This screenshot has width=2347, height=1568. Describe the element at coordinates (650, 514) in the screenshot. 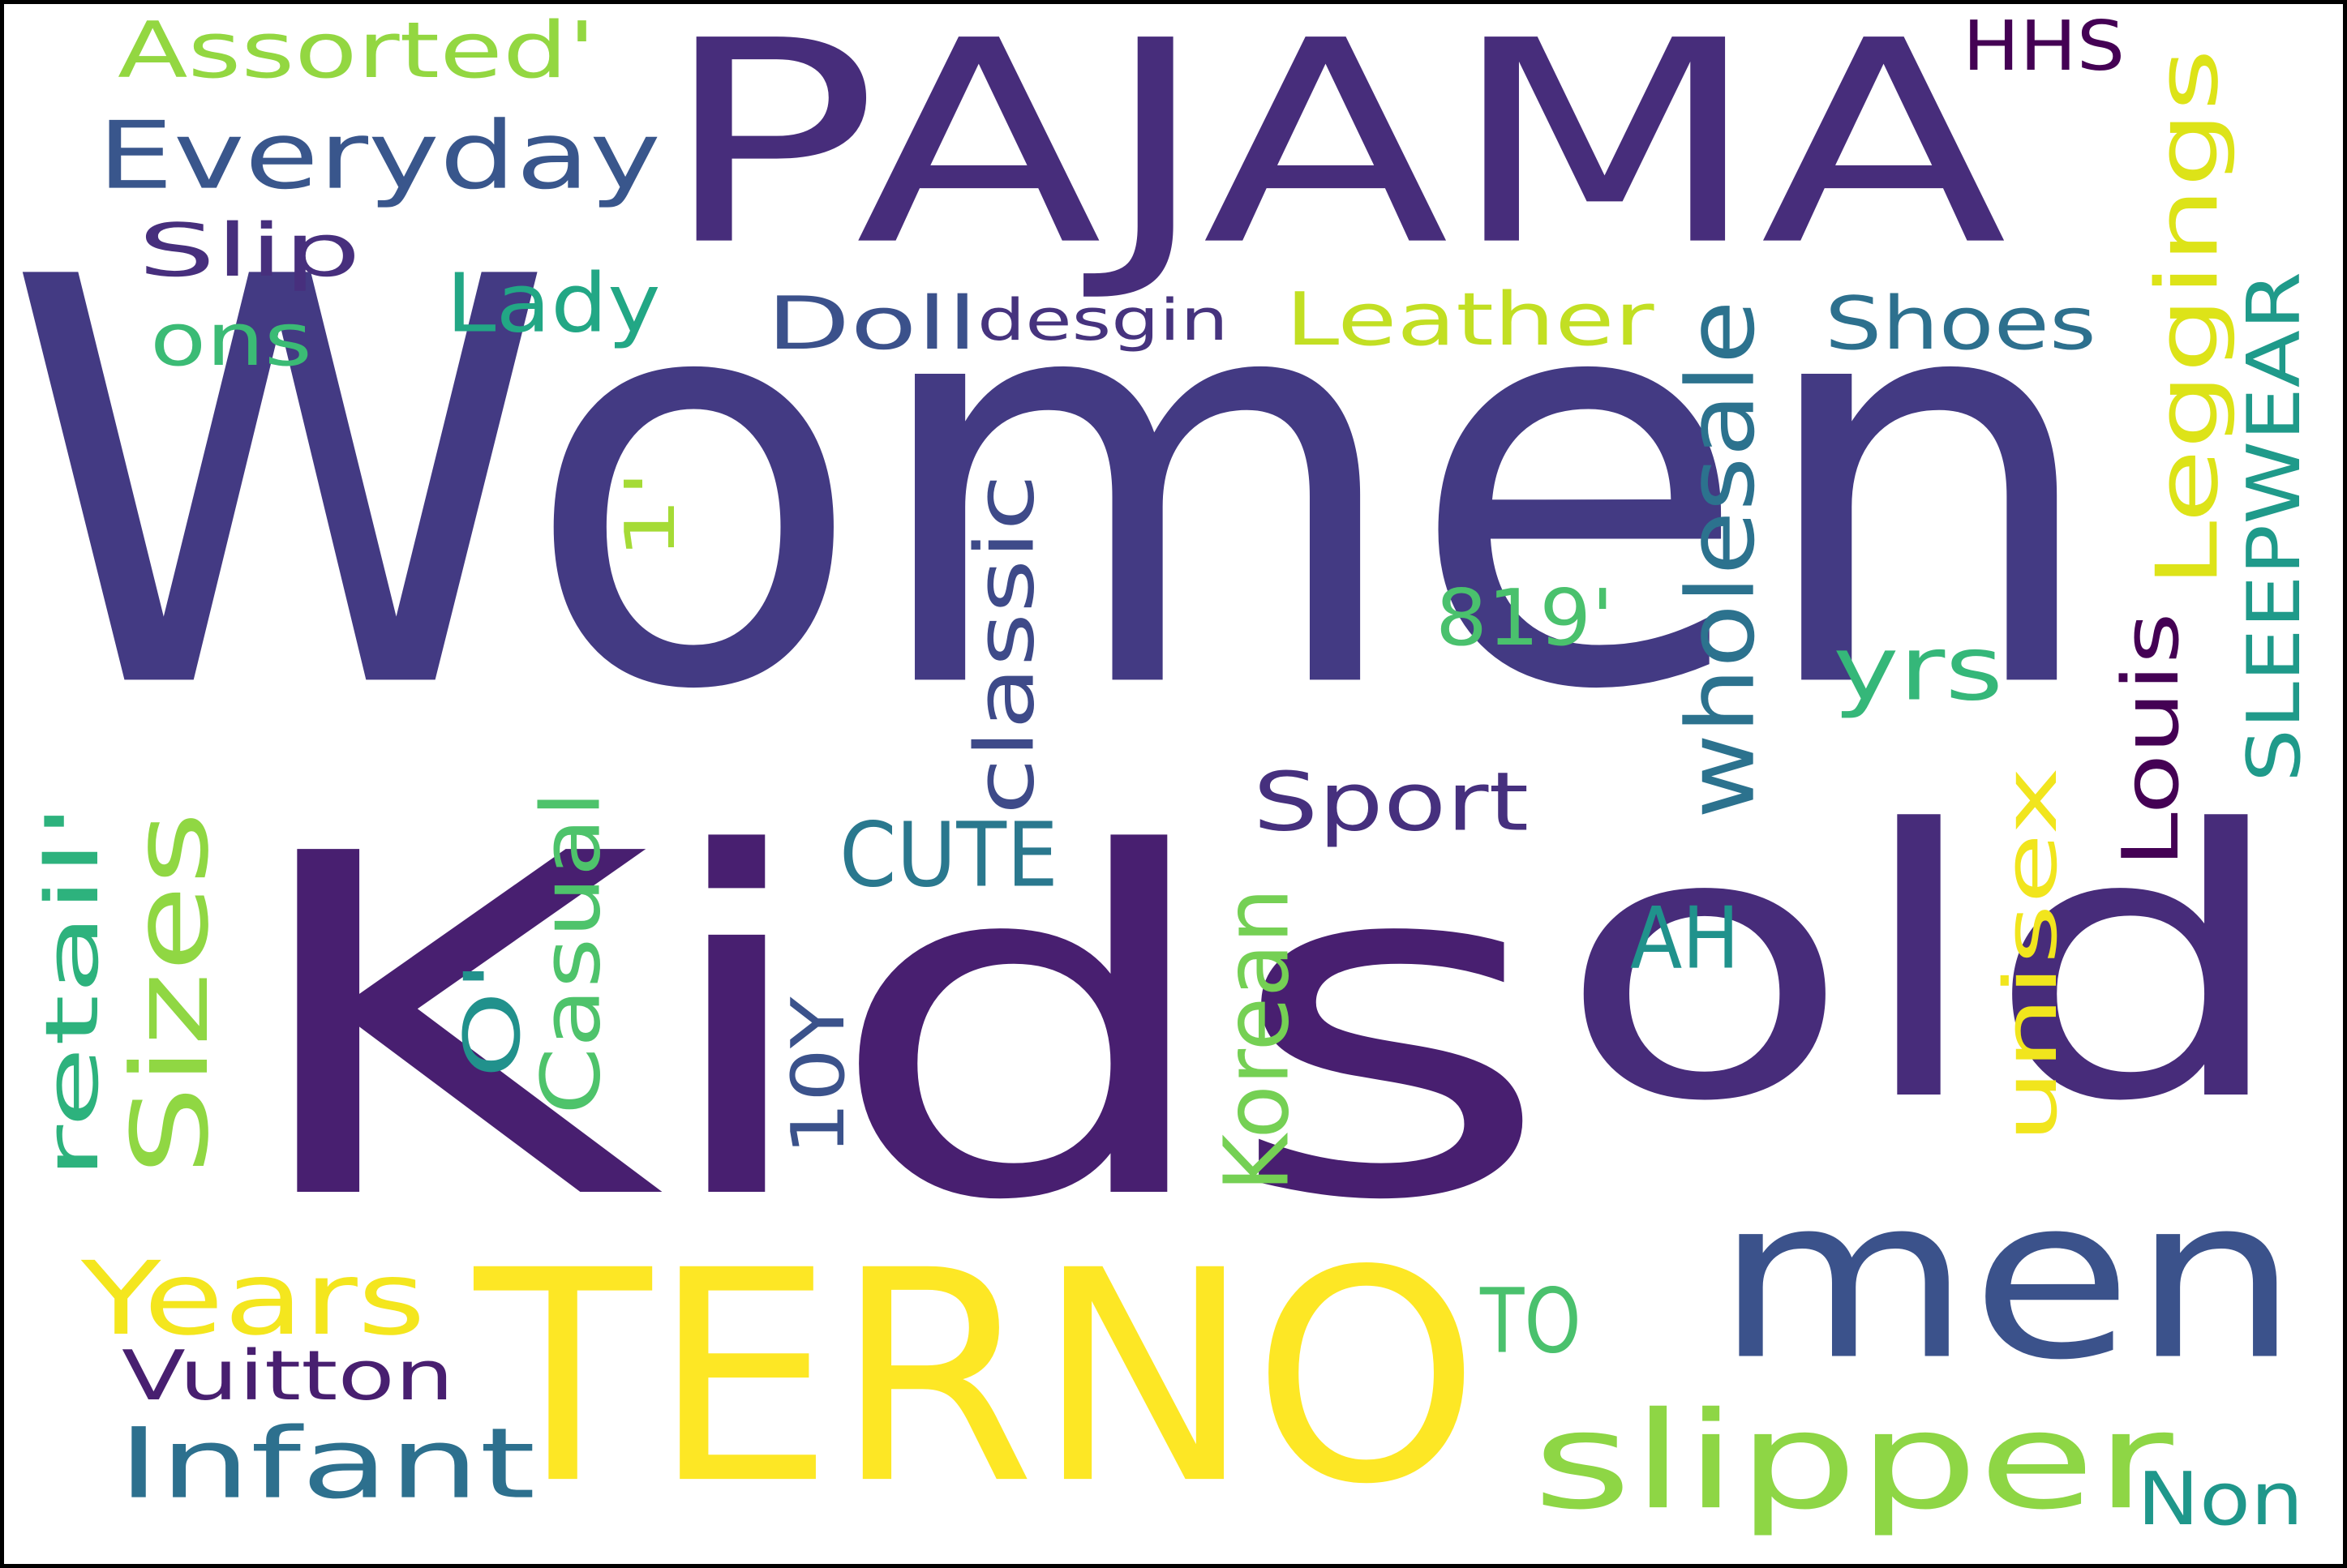

I see `word-1: 1'` at that location.